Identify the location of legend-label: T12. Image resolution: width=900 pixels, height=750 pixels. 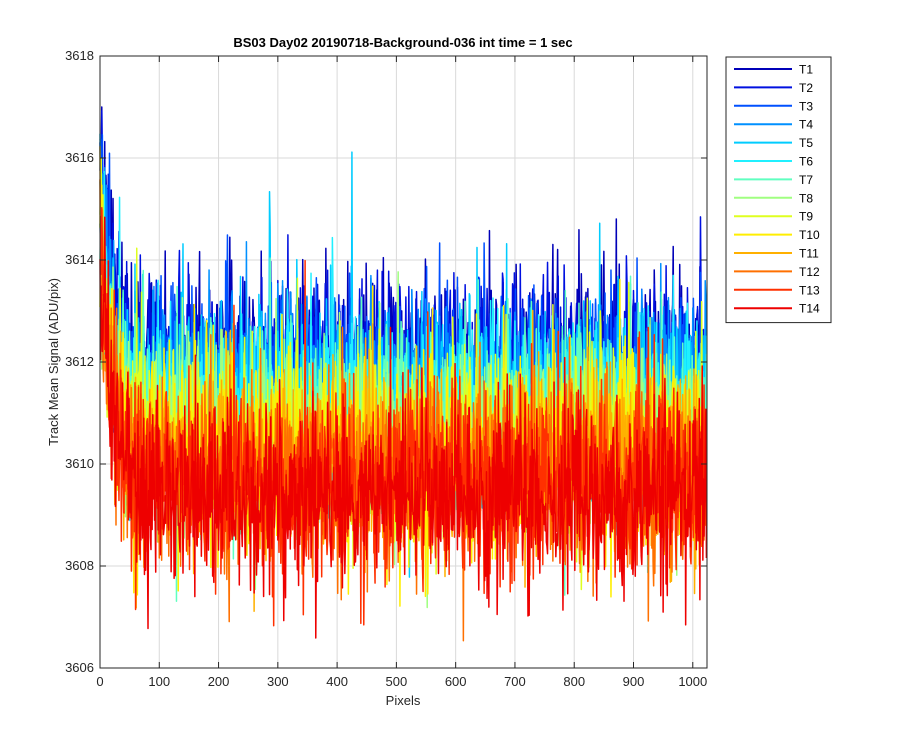
(809, 272).